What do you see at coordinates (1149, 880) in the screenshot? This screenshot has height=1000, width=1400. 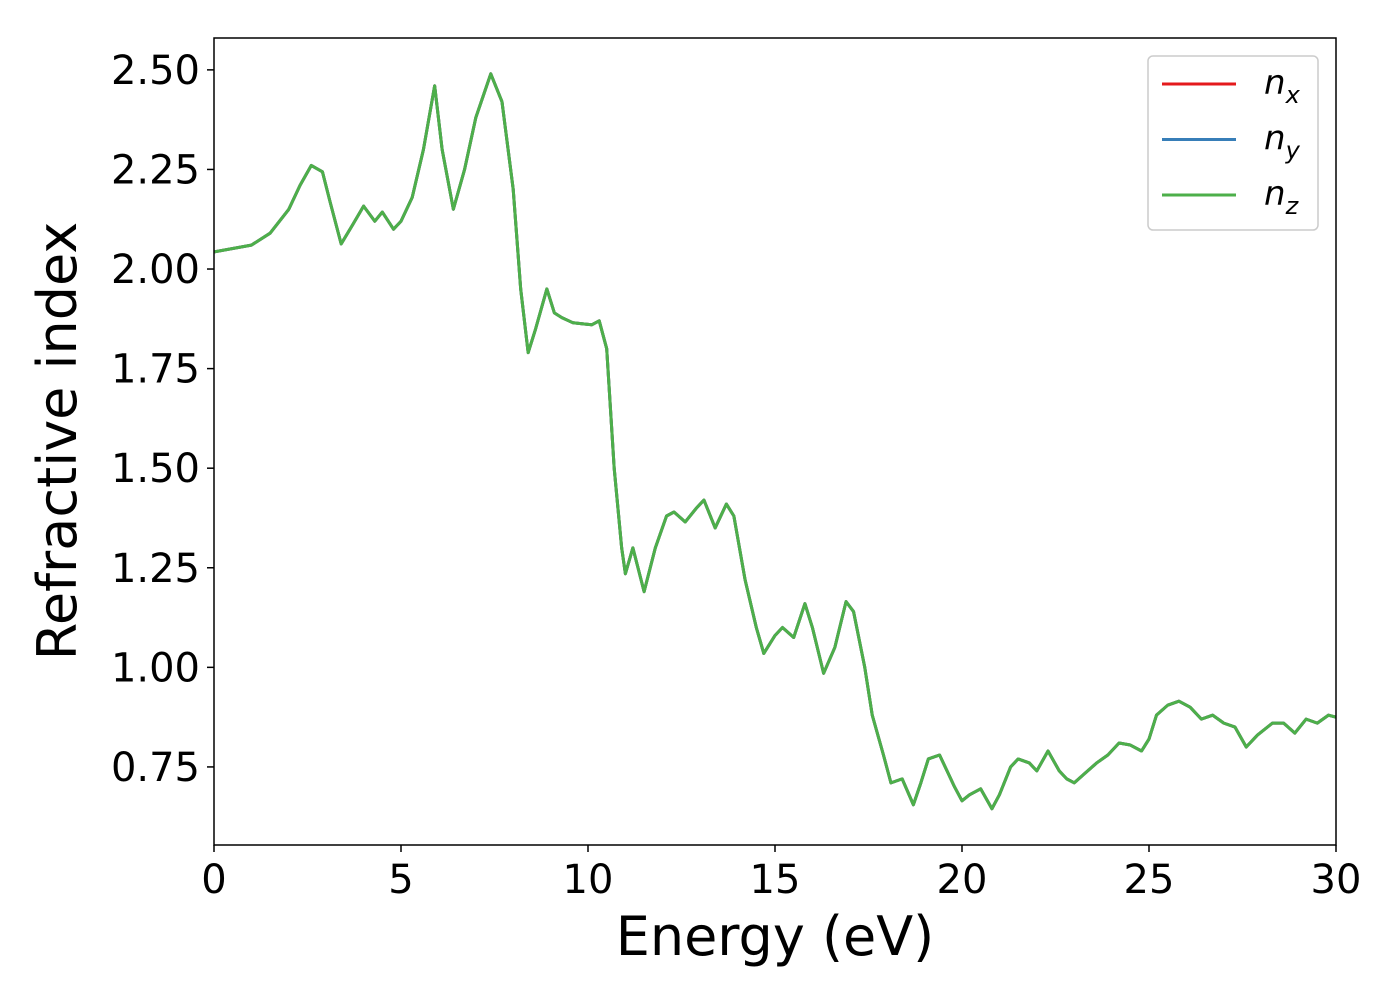 I see `x-tick-label: 25` at bounding box center [1149, 880].